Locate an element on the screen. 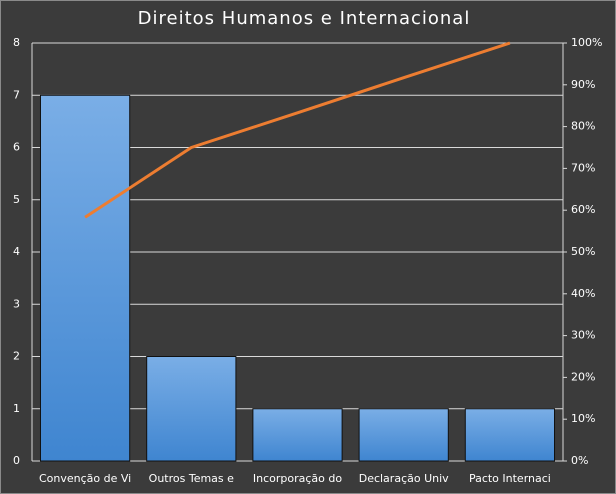 This screenshot has width=616, height=494. y2-tick-label: 20% is located at coordinates (583, 376).